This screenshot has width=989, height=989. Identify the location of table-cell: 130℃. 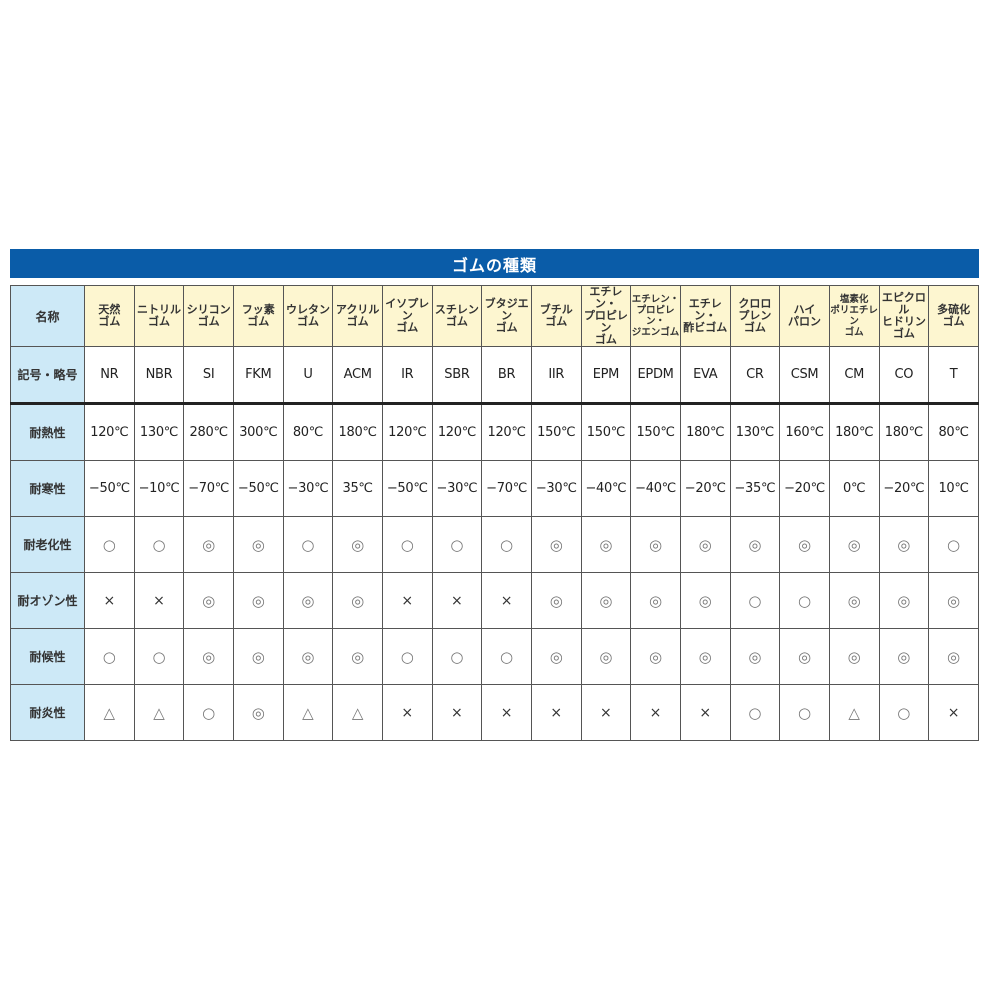
(755, 431).